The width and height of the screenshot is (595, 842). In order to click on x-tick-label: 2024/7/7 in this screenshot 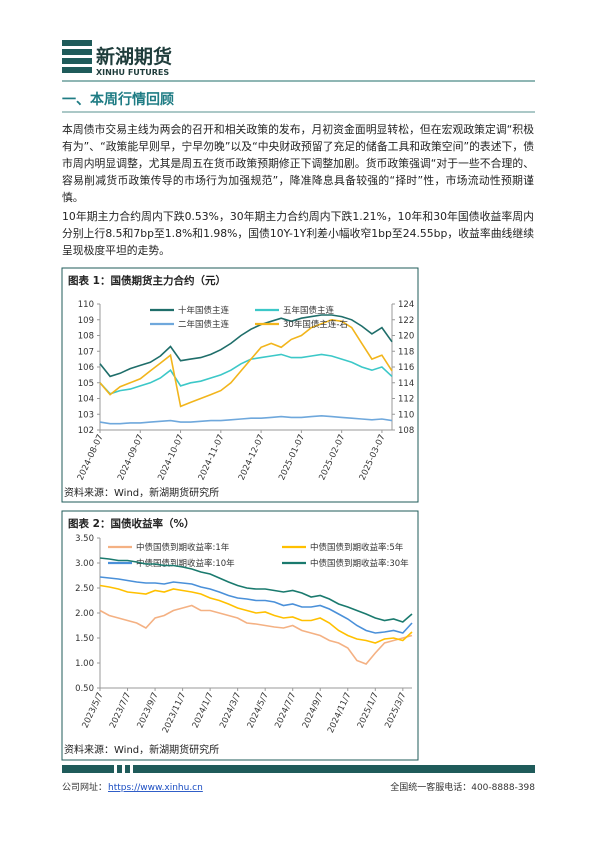, I will do `click(285, 710)`.